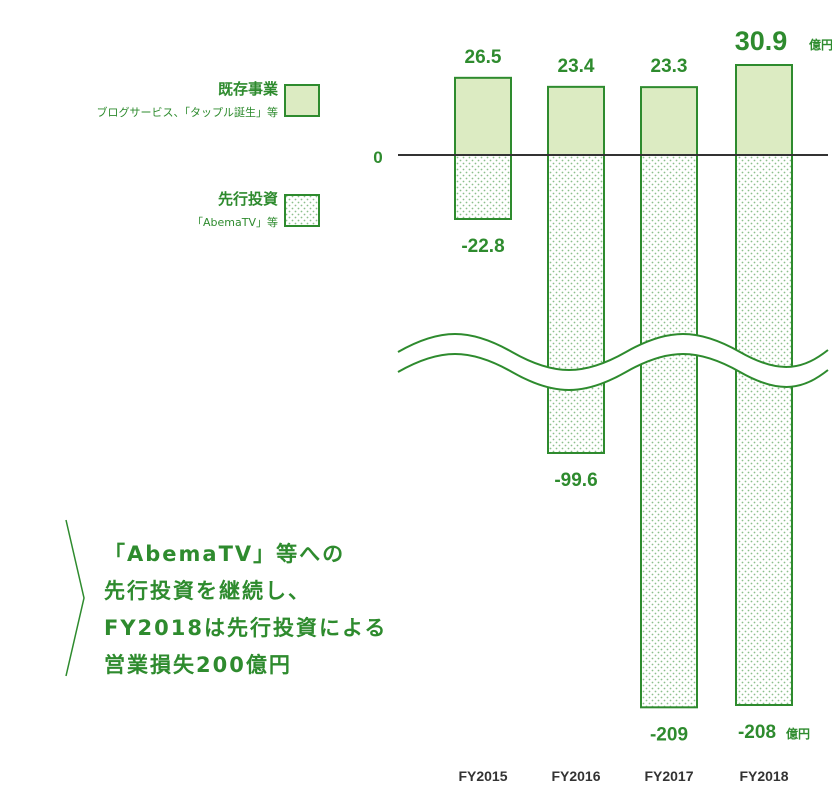  Describe the element at coordinates (764, 110) in the screenshot. I see `bar-existing-FY2018` at that location.